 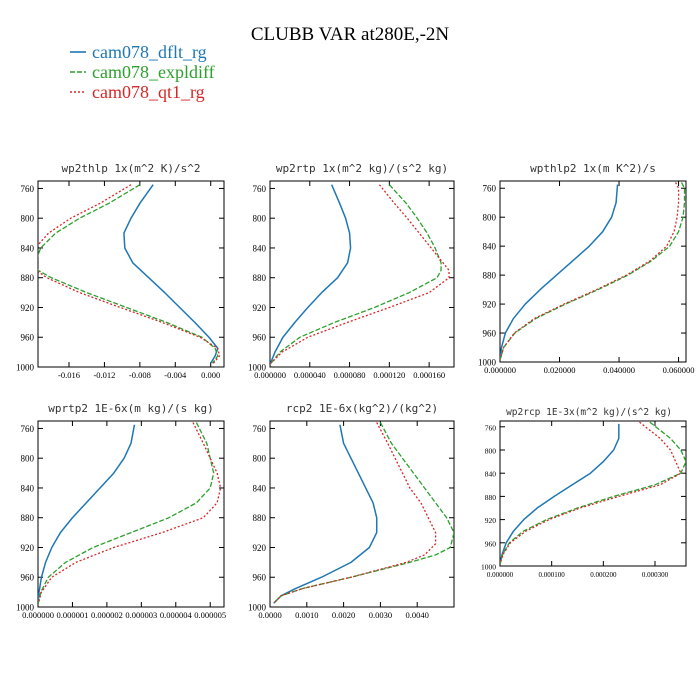 I want to click on x-tick-label: 0.000005, so click(x=210, y=615).